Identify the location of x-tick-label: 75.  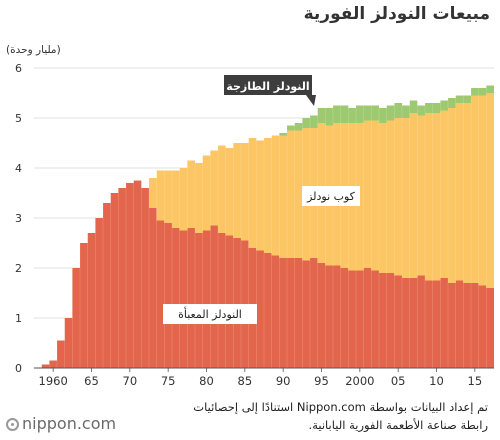
(168, 381).